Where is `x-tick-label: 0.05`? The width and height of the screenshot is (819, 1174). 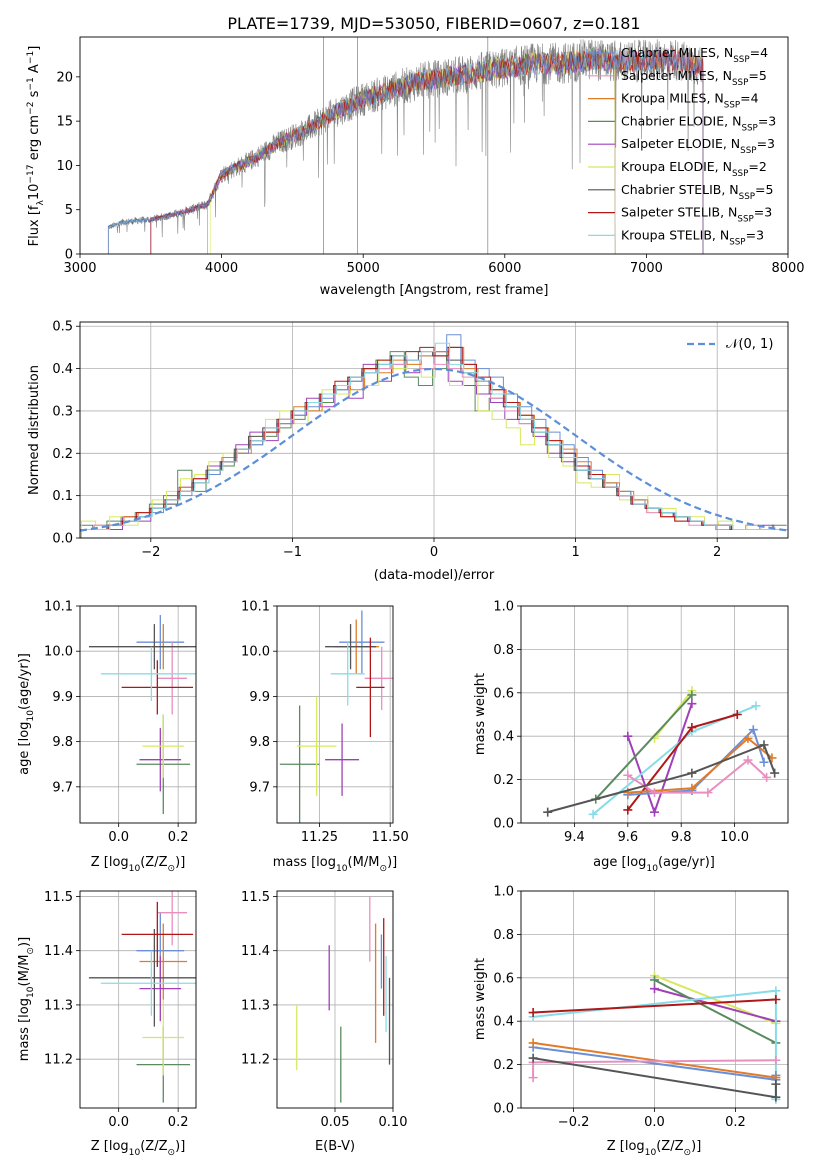 x-tick-label: 0.05 is located at coordinates (335, 1122).